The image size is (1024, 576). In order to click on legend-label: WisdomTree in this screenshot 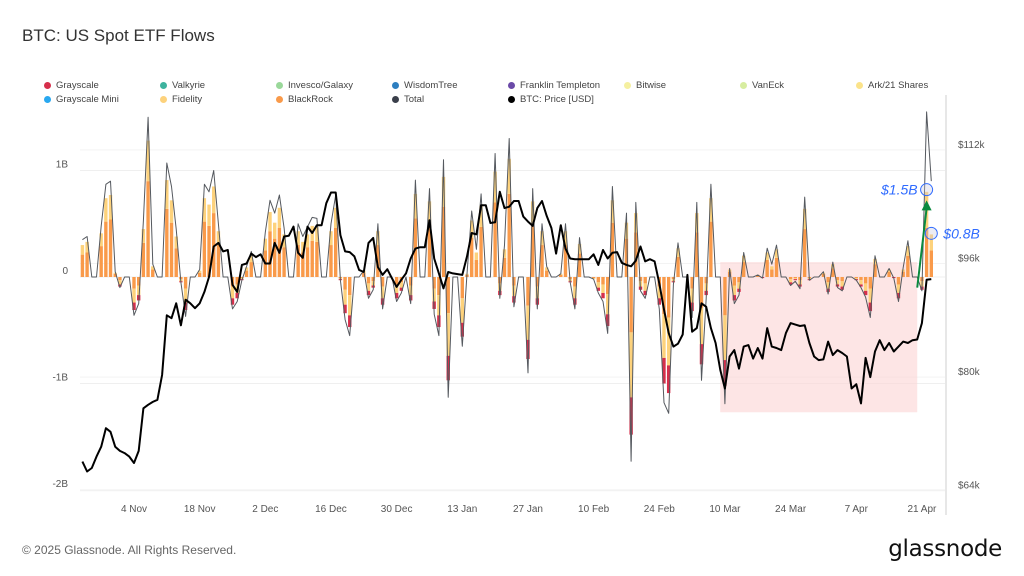, I will do `click(431, 85)`.